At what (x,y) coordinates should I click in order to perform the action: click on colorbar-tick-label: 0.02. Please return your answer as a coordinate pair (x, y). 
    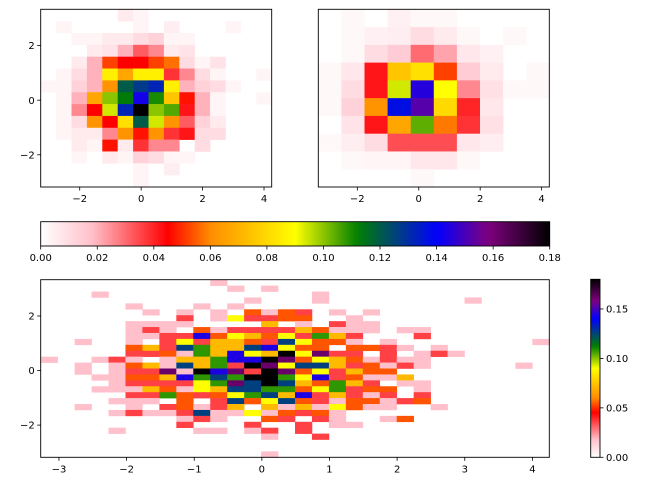
    Looking at the image, I should click on (97, 258).